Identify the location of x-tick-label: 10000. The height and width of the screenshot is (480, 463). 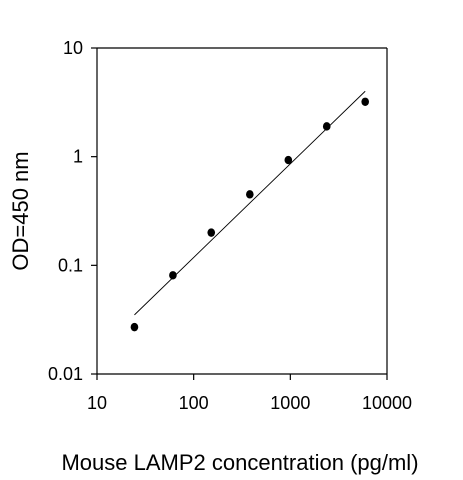
(387, 403).